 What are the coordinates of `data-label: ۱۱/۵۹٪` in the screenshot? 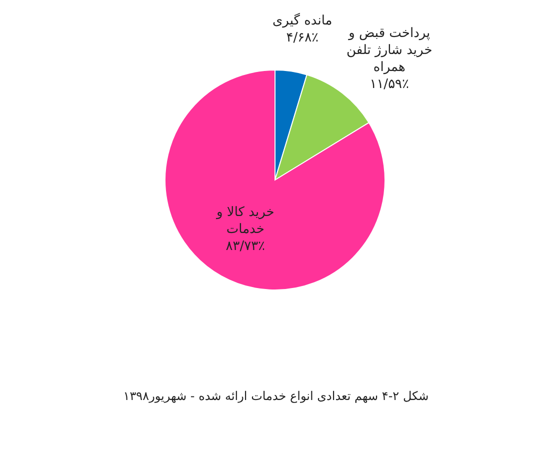 It's located at (390, 84).